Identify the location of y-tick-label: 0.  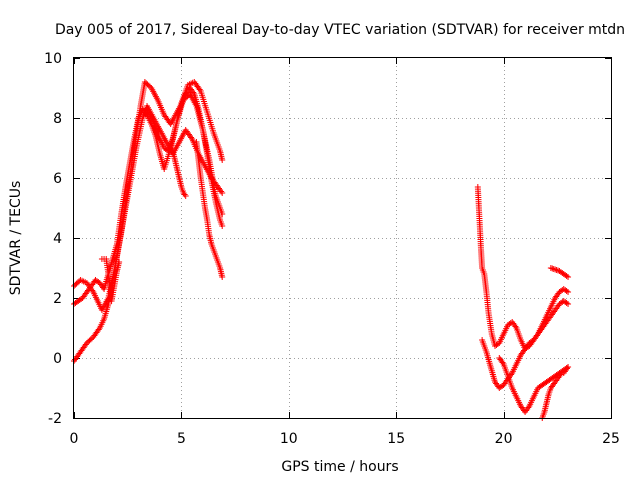
(57, 359).